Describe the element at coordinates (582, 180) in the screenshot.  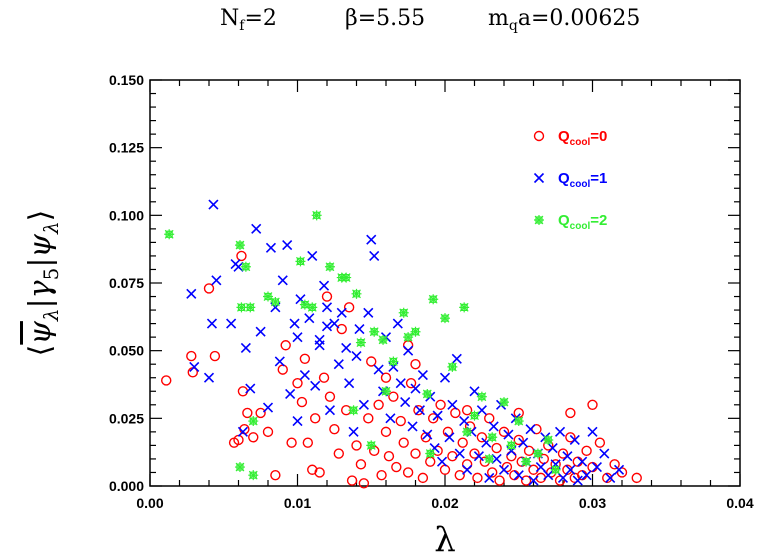
I see `legend-label-1: Qcool=1` at that location.